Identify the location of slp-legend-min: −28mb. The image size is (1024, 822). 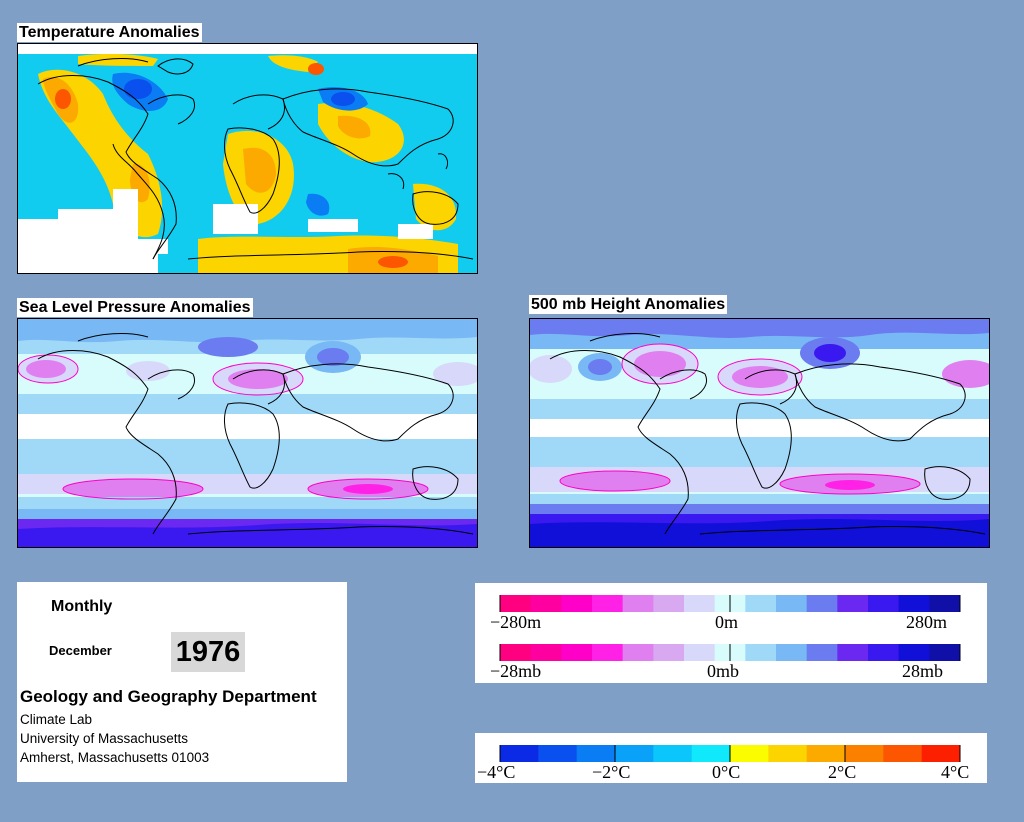
(516, 671).